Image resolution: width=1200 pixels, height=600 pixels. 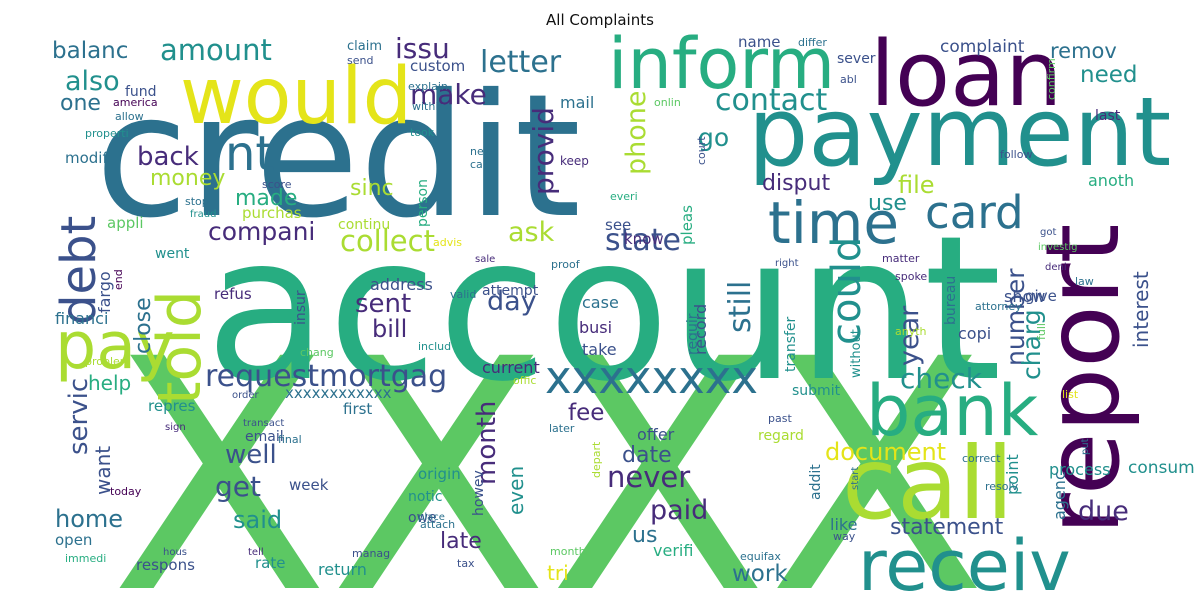 What do you see at coordinates (643, 240) in the screenshot?
I see `word-state: state` at bounding box center [643, 240].